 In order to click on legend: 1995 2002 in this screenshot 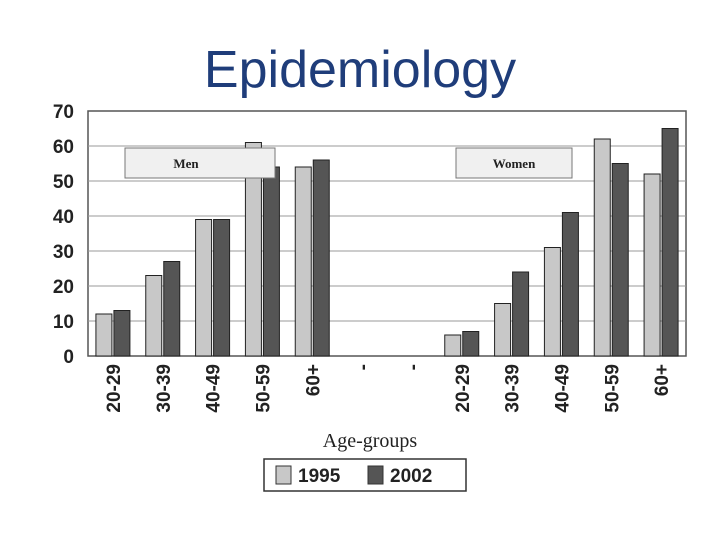, I will do `click(365, 475)`.